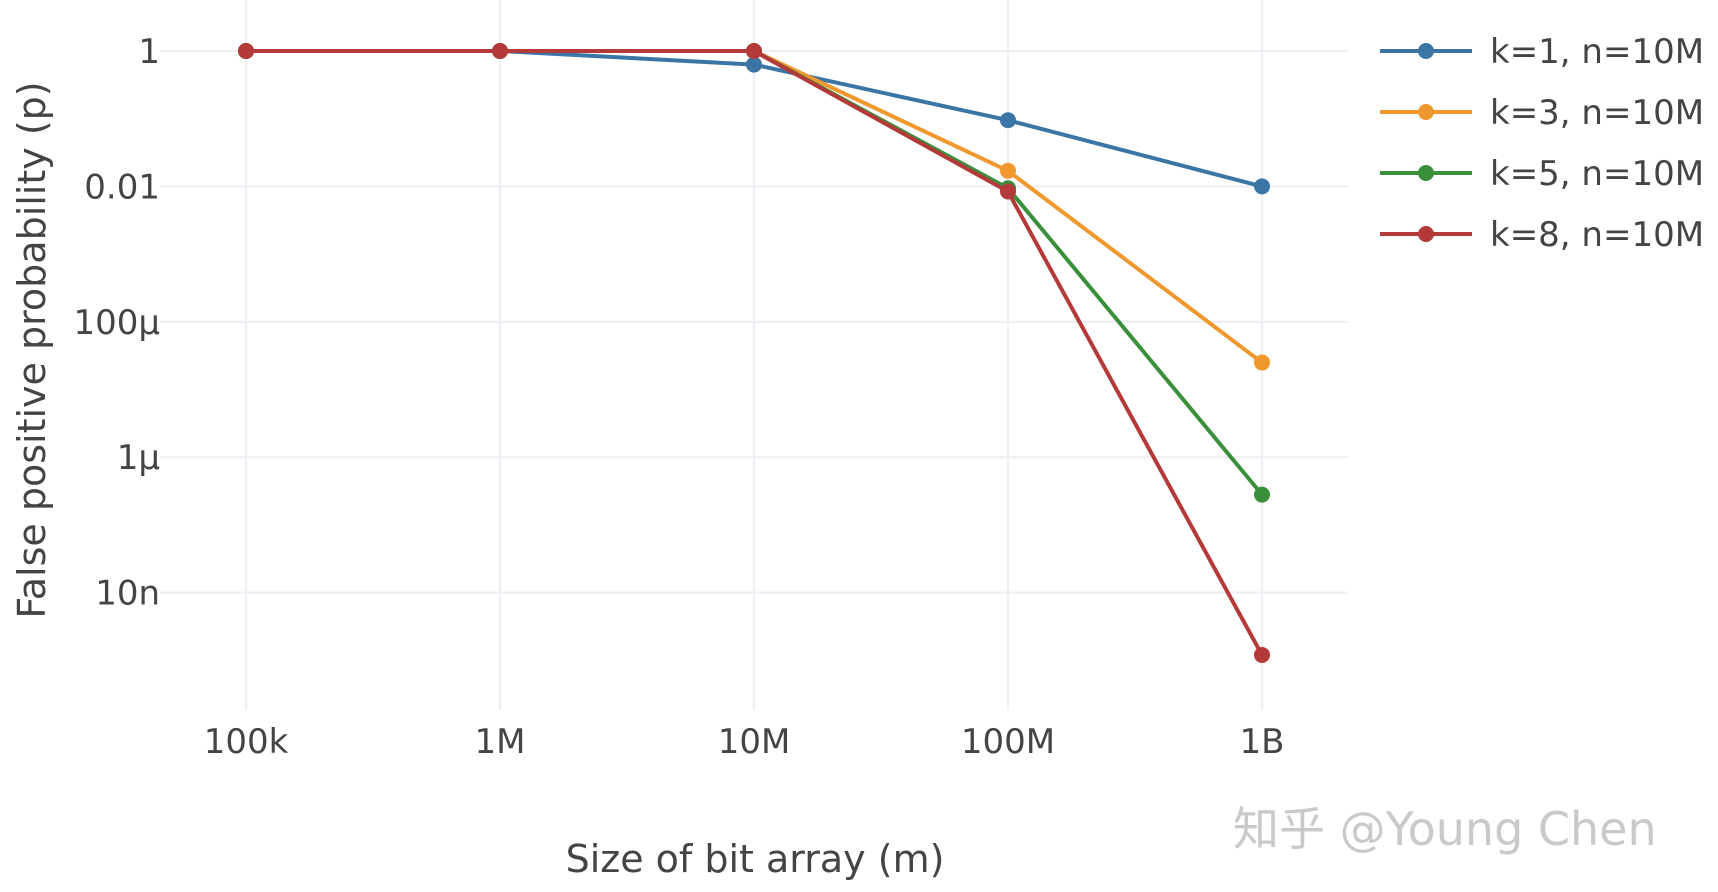  Describe the element at coordinates (1445, 829) in the screenshot. I see `watermark: 知乎 @Young Chen` at that location.